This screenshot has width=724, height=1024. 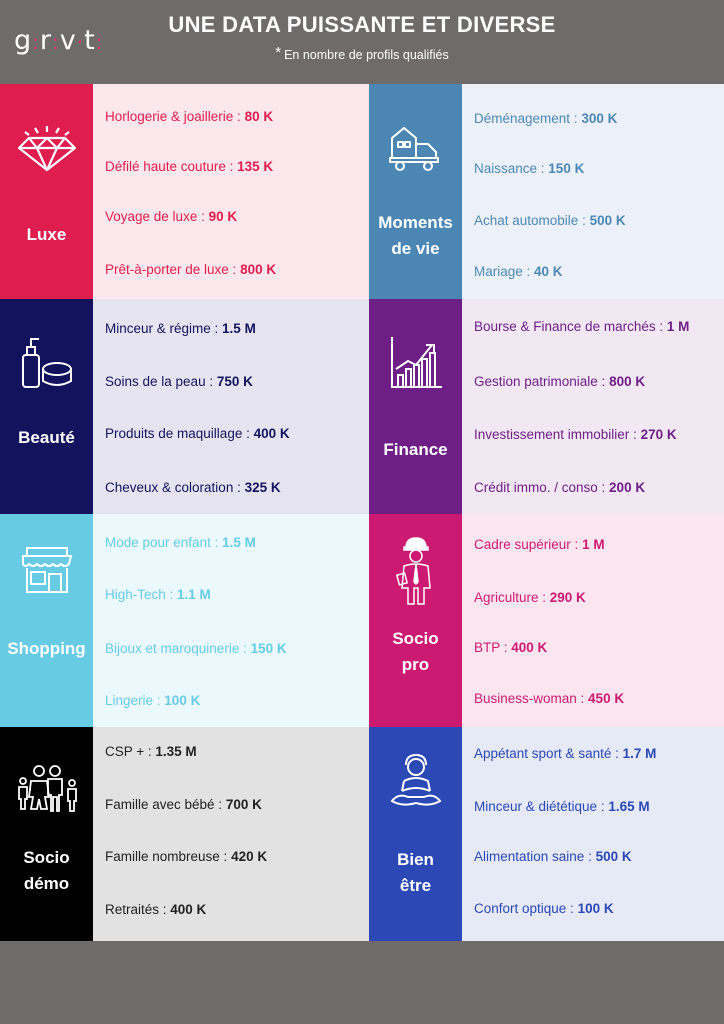 What do you see at coordinates (535, 856) in the screenshot?
I see `item-name: Alimentation saine :` at bounding box center [535, 856].